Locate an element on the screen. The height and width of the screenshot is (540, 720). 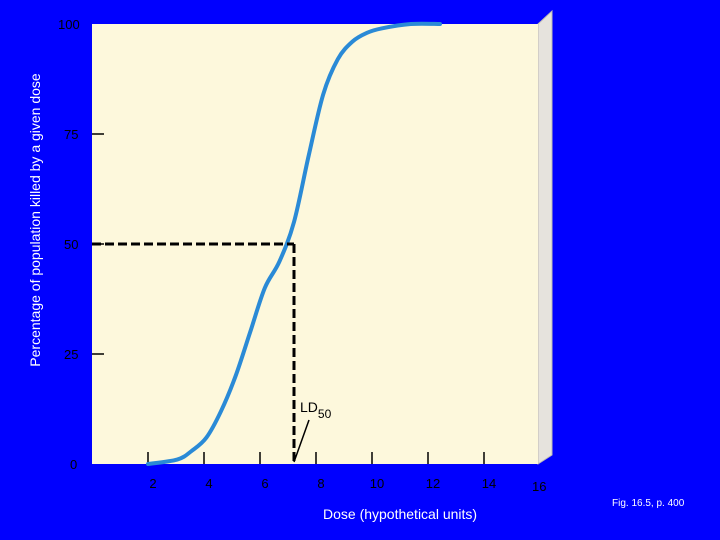
x-tick-label: 16 is located at coordinates (539, 486).